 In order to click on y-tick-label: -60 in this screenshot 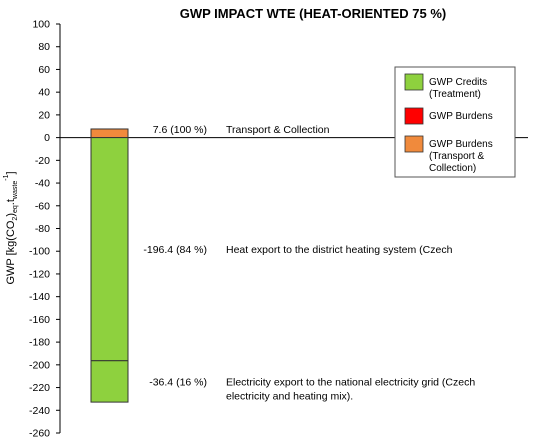, I will do `click(42, 206)`.